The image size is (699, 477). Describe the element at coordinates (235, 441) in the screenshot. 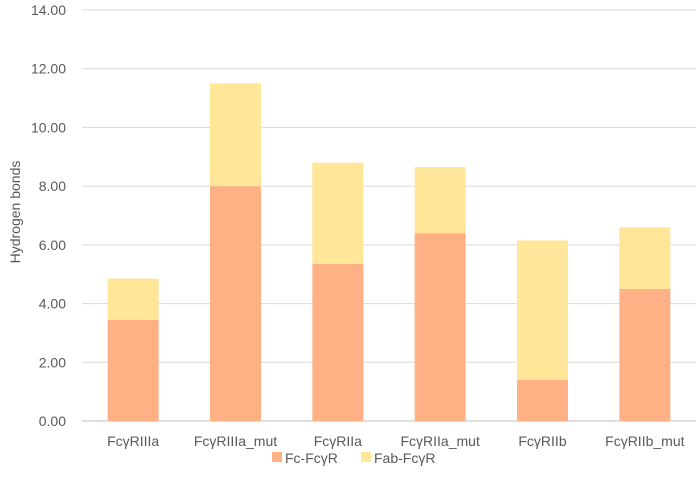

I see `x-tick-label: FcγRIIIa_mut` at that location.